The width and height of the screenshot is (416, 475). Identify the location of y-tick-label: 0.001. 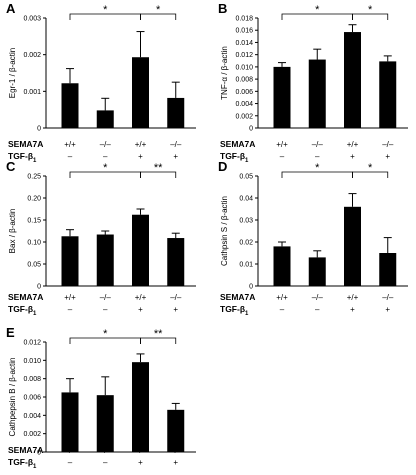
(32, 92).